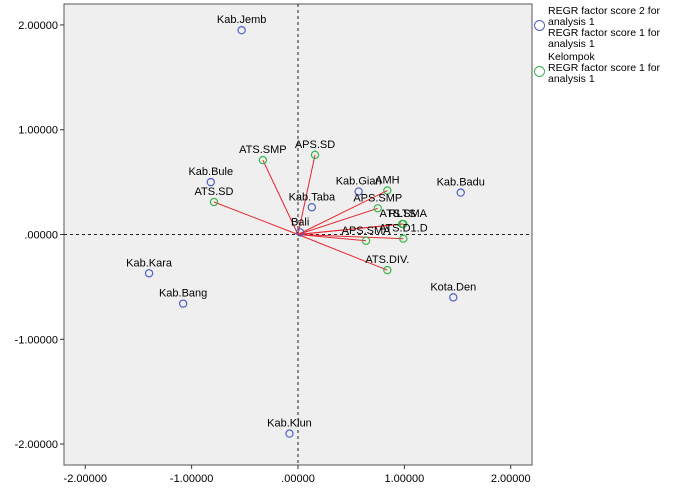 The height and width of the screenshot is (488, 696). Describe the element at coordinates (289, 424) in the screenshot. I see `region-point-label: Kab.Klun` at that location.